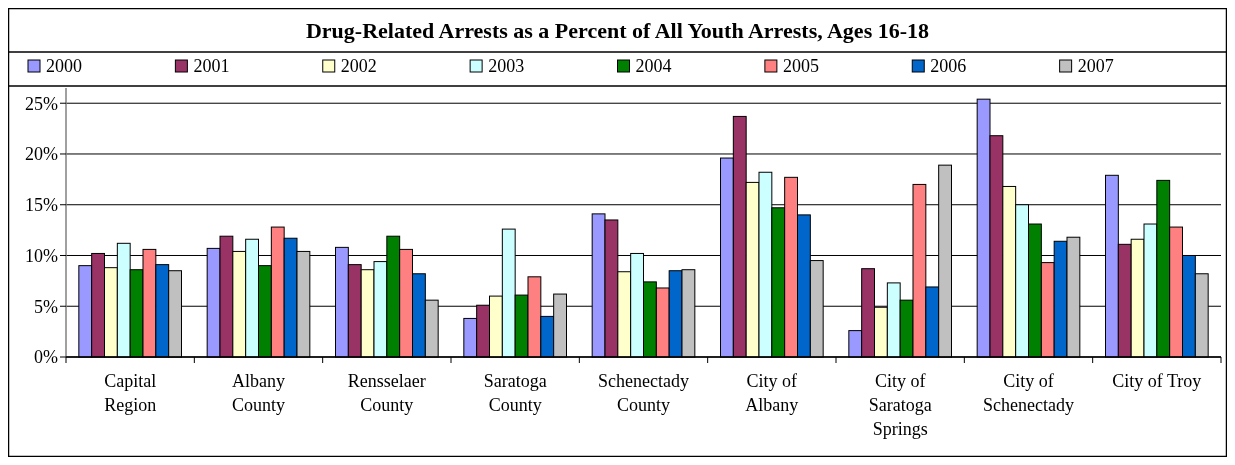 Image resolution: width=1235 pixels, height=465 pixels. What do you see at coordinates (46, 357) in the screenshot?
I see `y-tick-label: 0%` at bounding box center [46, 357].